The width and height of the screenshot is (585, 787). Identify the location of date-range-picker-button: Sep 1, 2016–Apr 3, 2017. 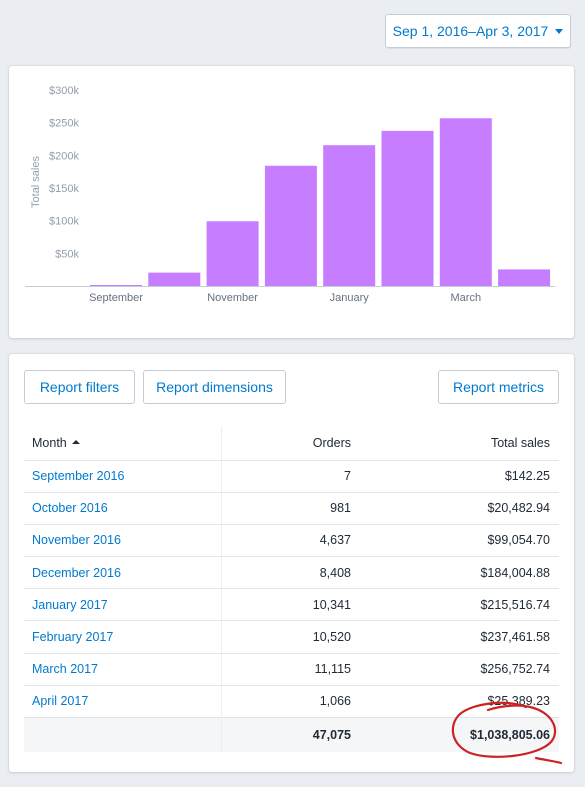
(478, 31).